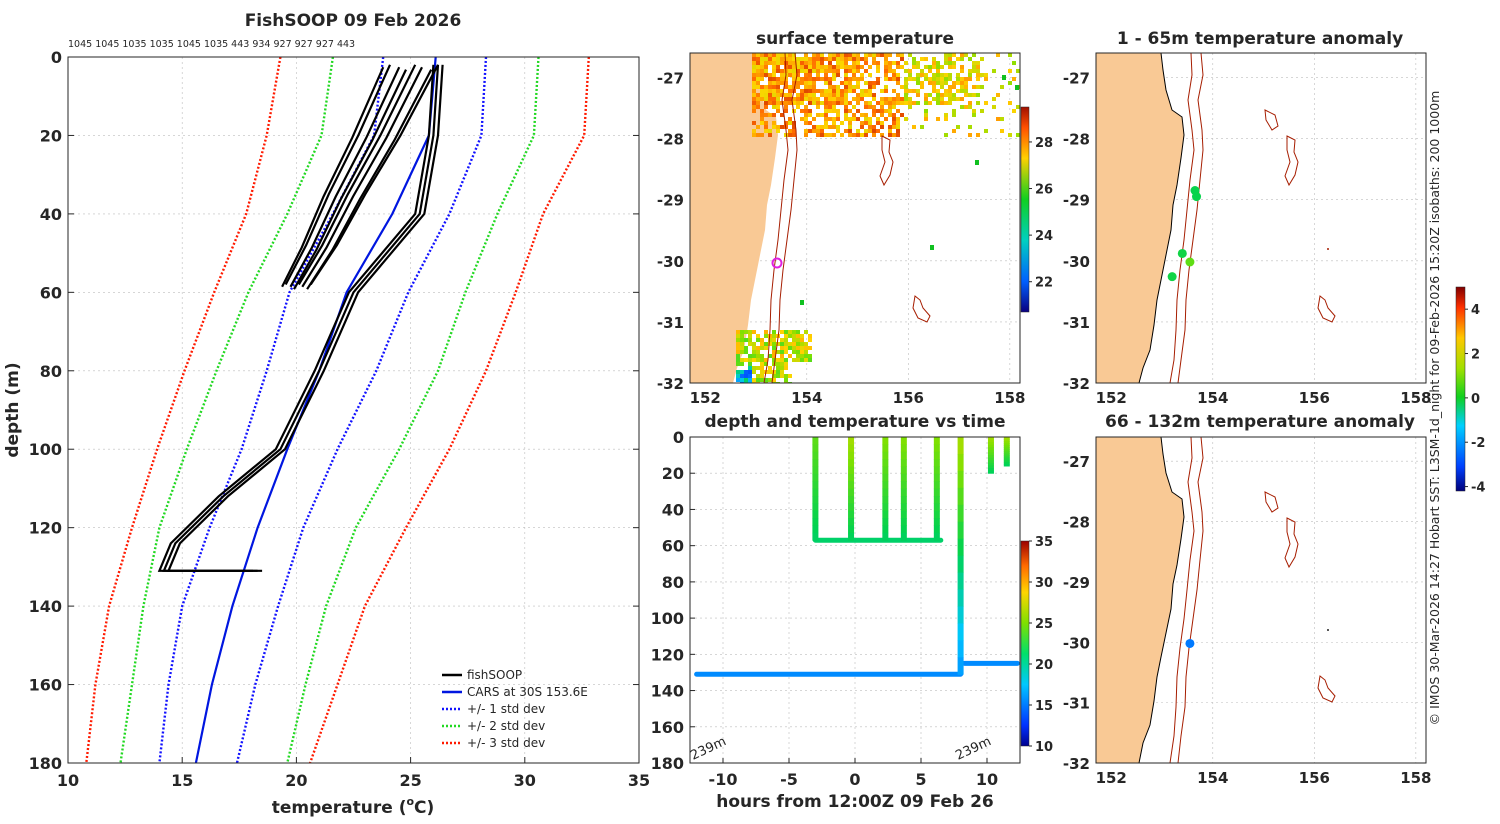 This screenshot has height=824, width=1500. Describe the element at coordinates (1190, 262) in the screenshot. I see `anomaly-point` at that location.